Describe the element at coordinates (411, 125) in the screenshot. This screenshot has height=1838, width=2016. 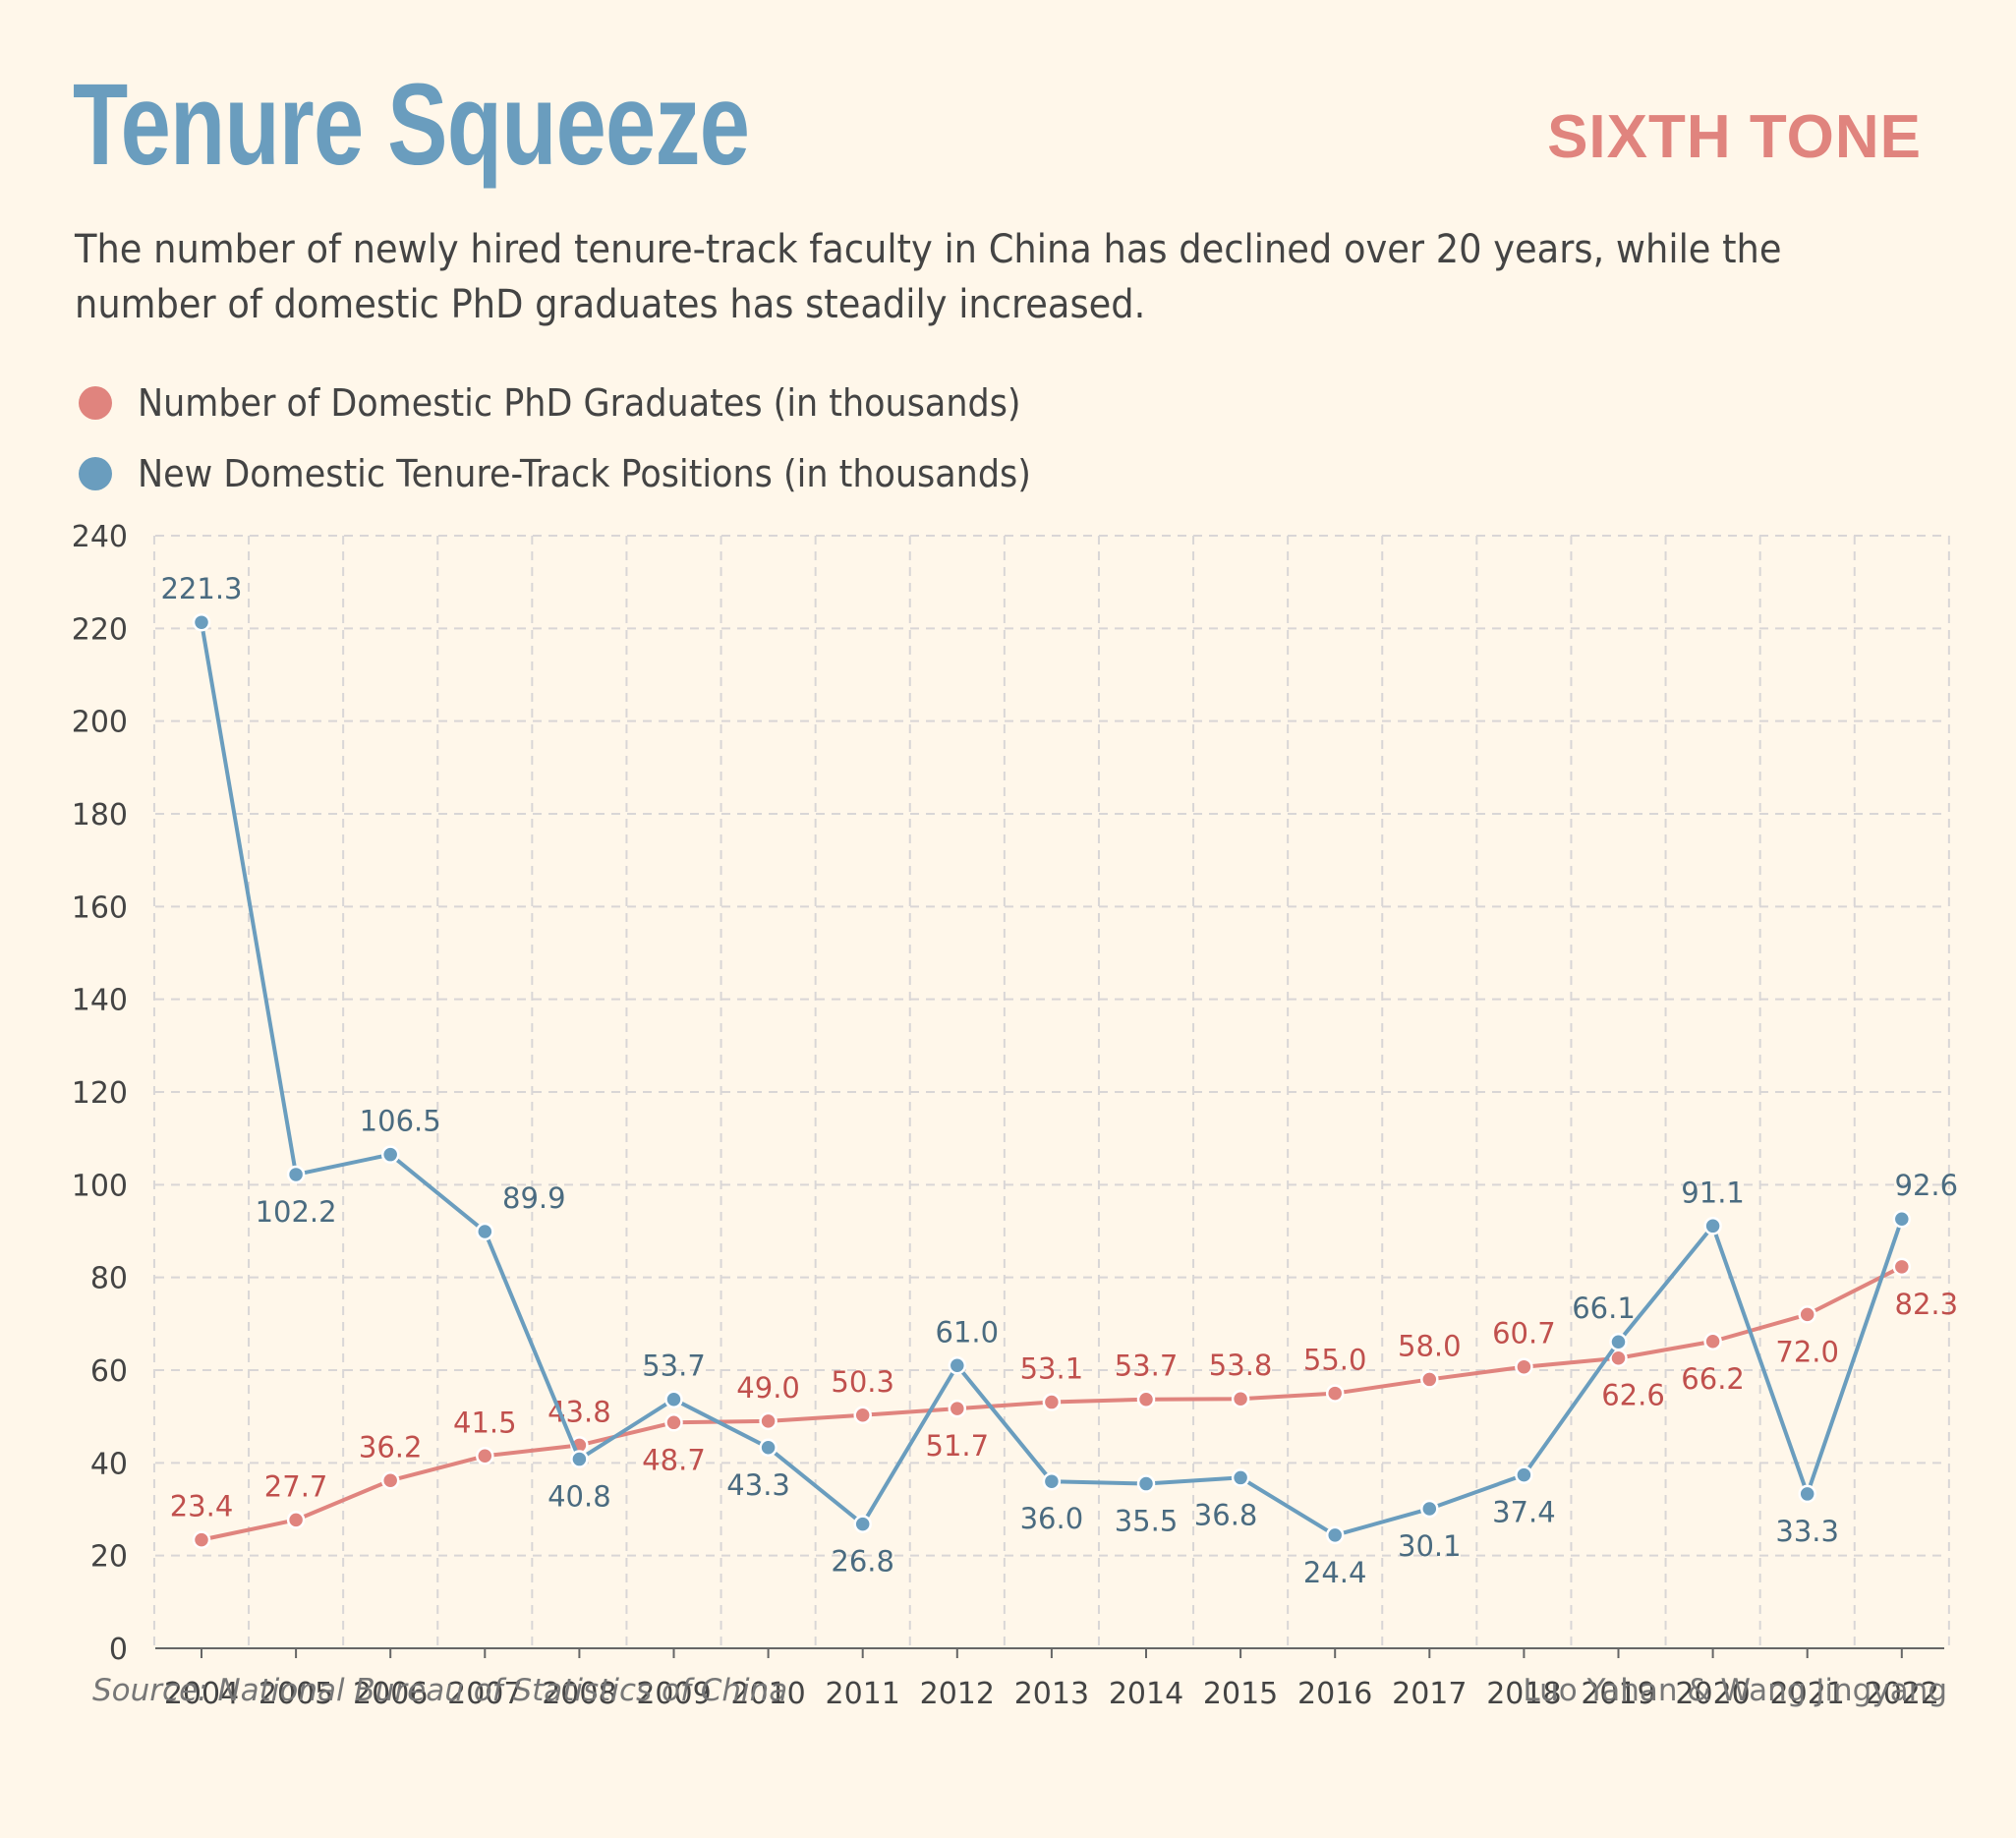
I see `chart-title: Tenure Squeeze` at that location.